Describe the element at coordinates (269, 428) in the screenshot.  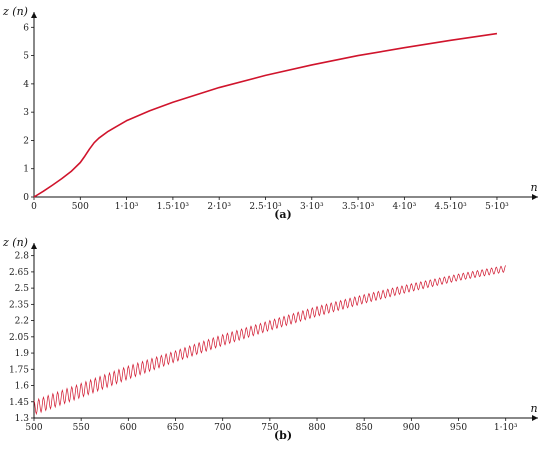
I see `x-tick-label: 750` at that location.